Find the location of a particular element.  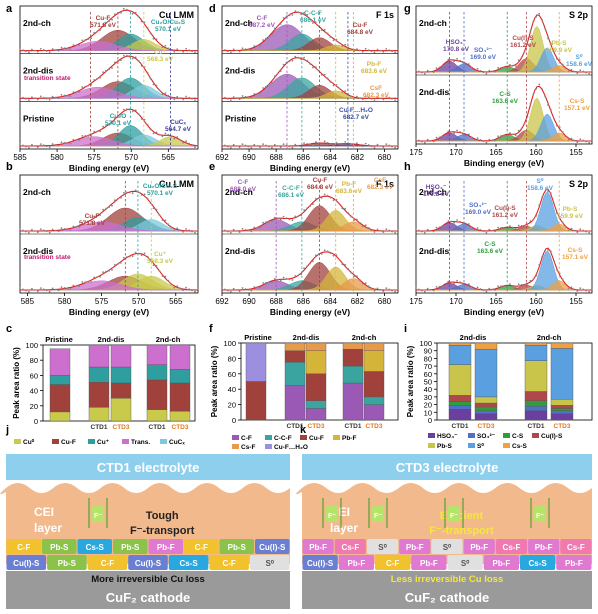

x-tick-label: 585 is located at coordinates (28, 301).